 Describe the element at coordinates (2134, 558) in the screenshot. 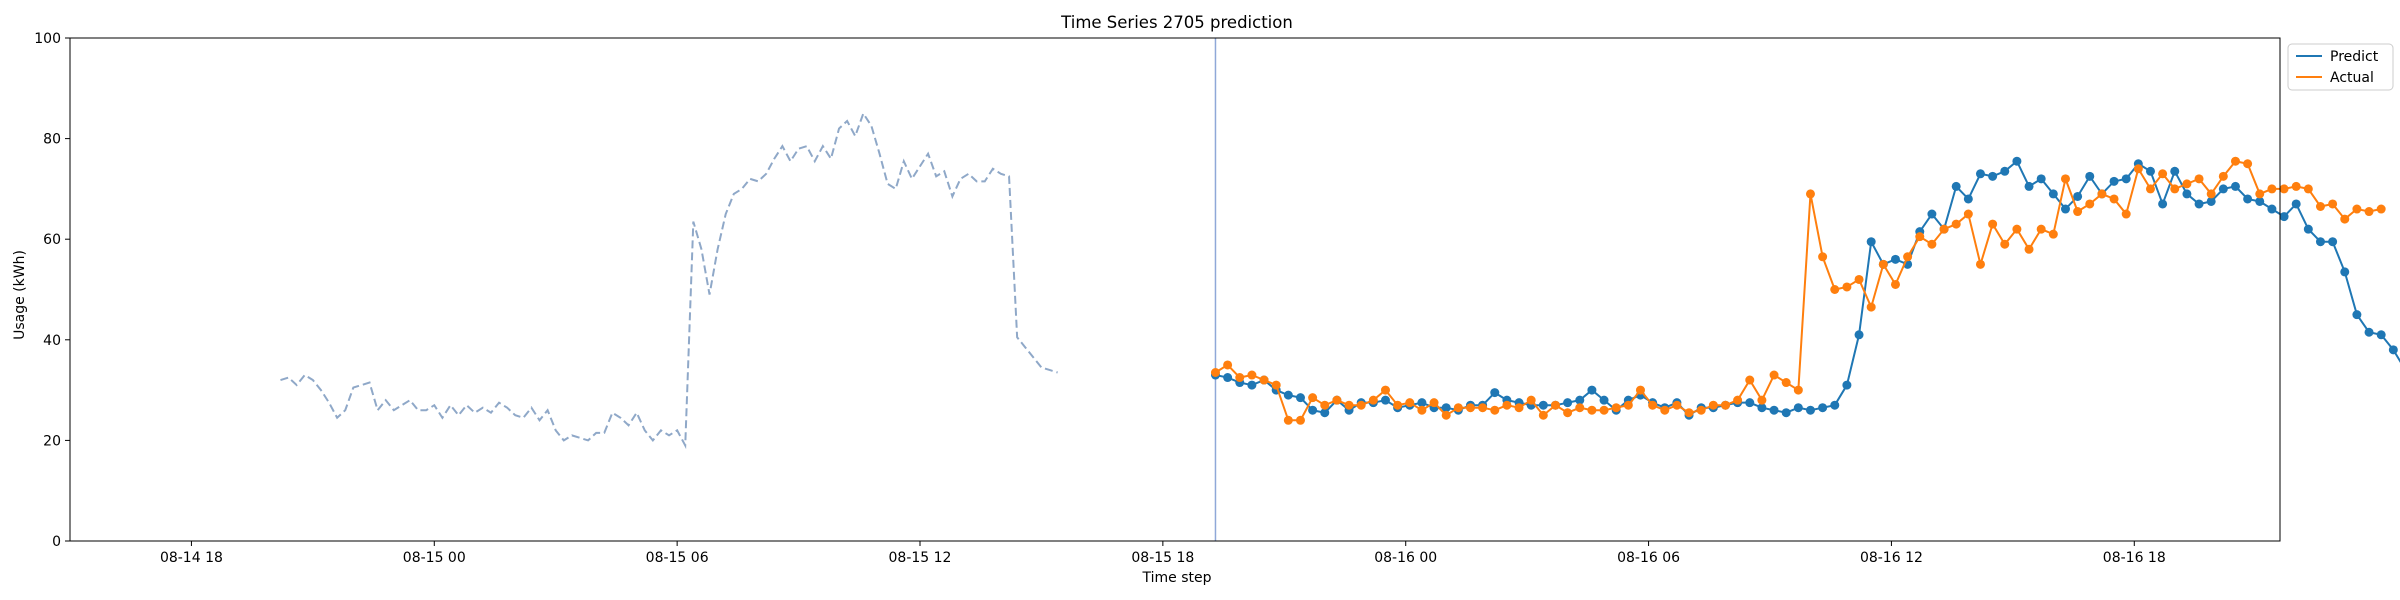

I see `x-tick-label: 08-16 18` at that location.